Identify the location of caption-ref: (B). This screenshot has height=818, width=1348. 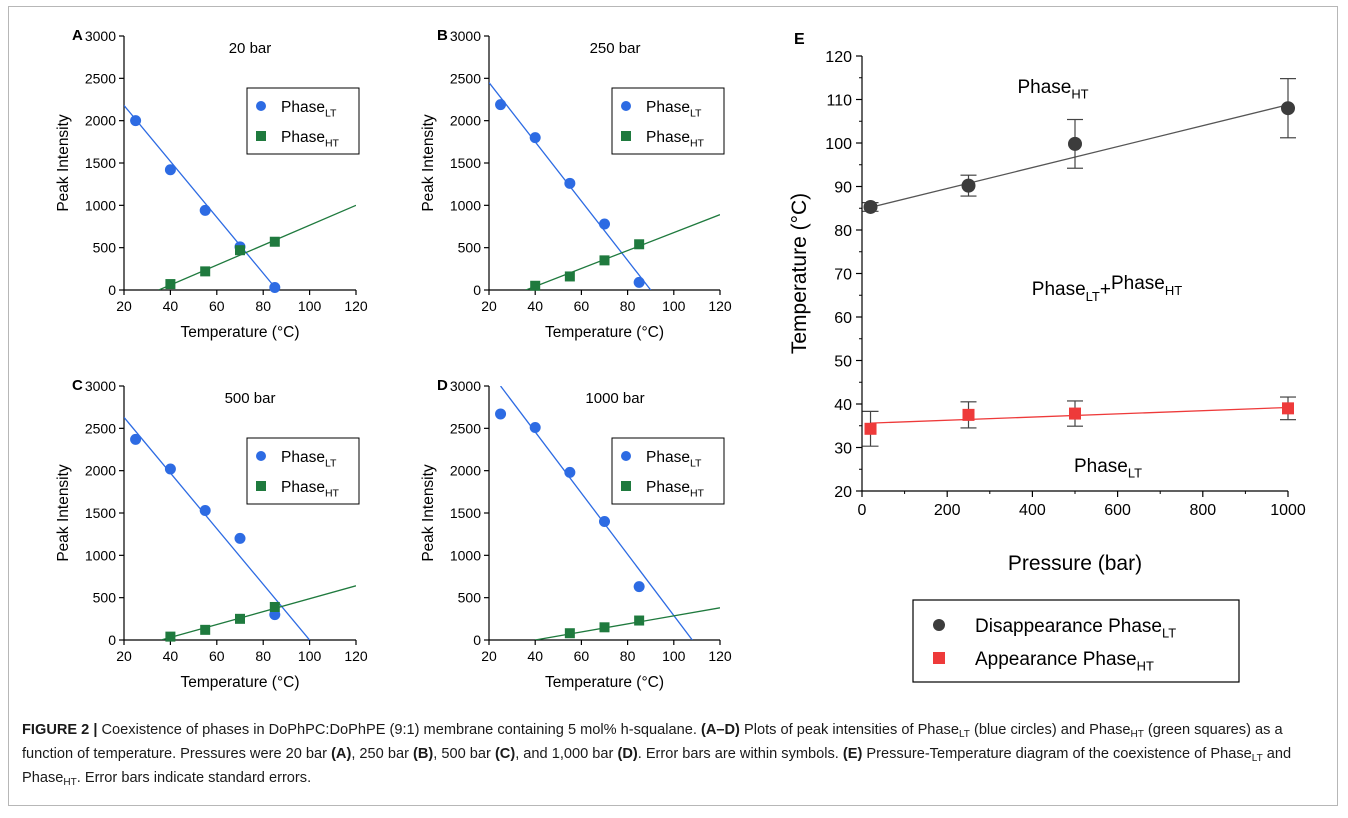
(423, 754).